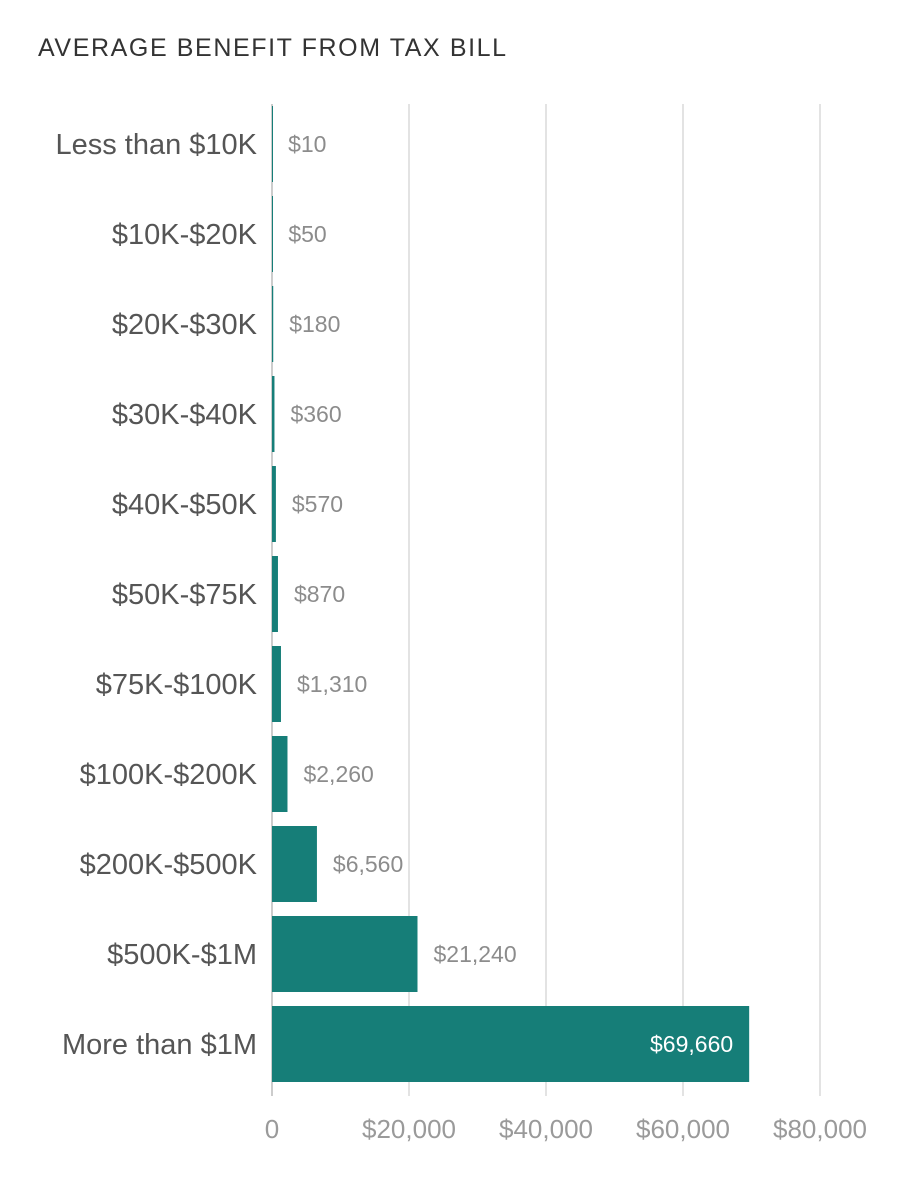  Describe the element at coordinates (185, 505) in the screenshot. I see `category-label: $40K-$50K` at that location.